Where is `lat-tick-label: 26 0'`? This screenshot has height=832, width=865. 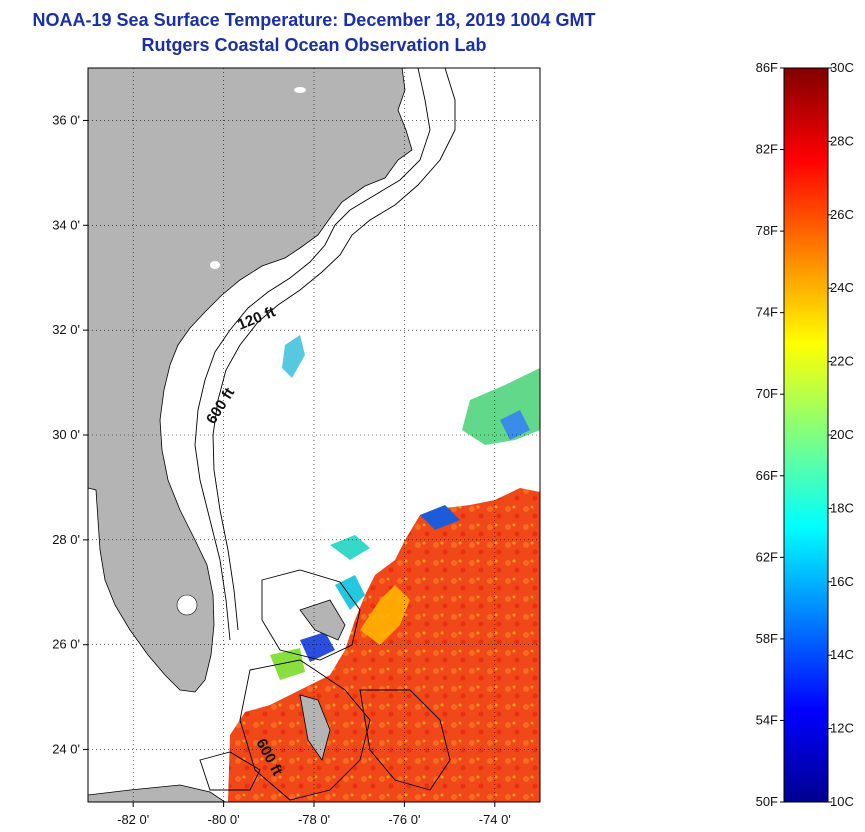
lat-tick-label: 26 0' is located at coordinates (66, 644).